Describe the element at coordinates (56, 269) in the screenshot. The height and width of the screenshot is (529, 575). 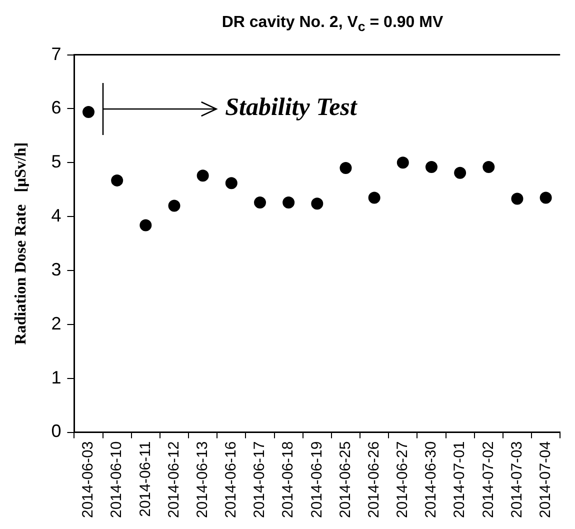
I see `y-tick-label: 3` at that location.